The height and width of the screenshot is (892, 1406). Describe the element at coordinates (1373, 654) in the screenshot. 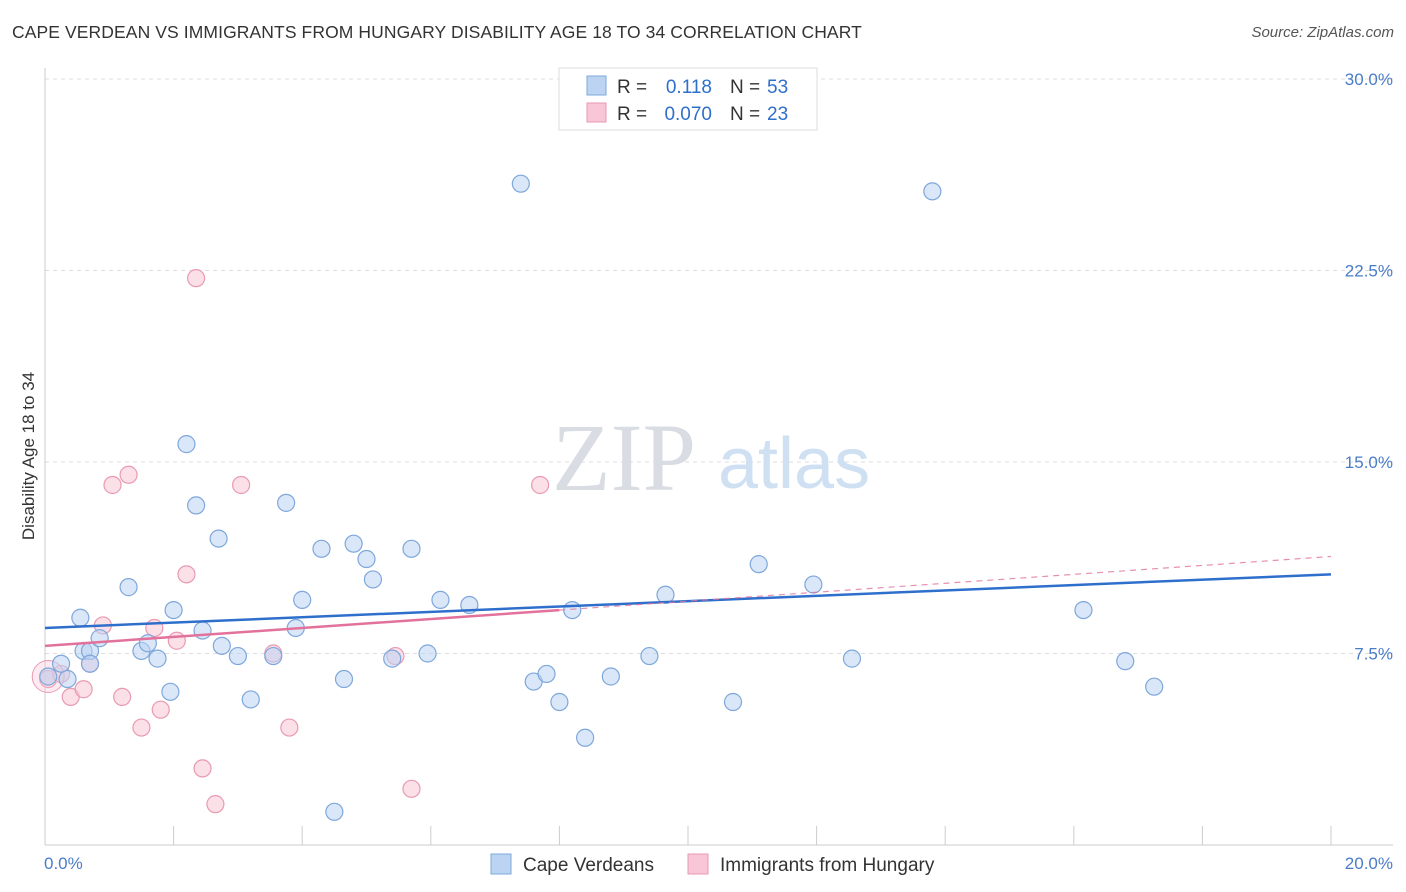

I see `y-tick-label: 7.5%` at that location.